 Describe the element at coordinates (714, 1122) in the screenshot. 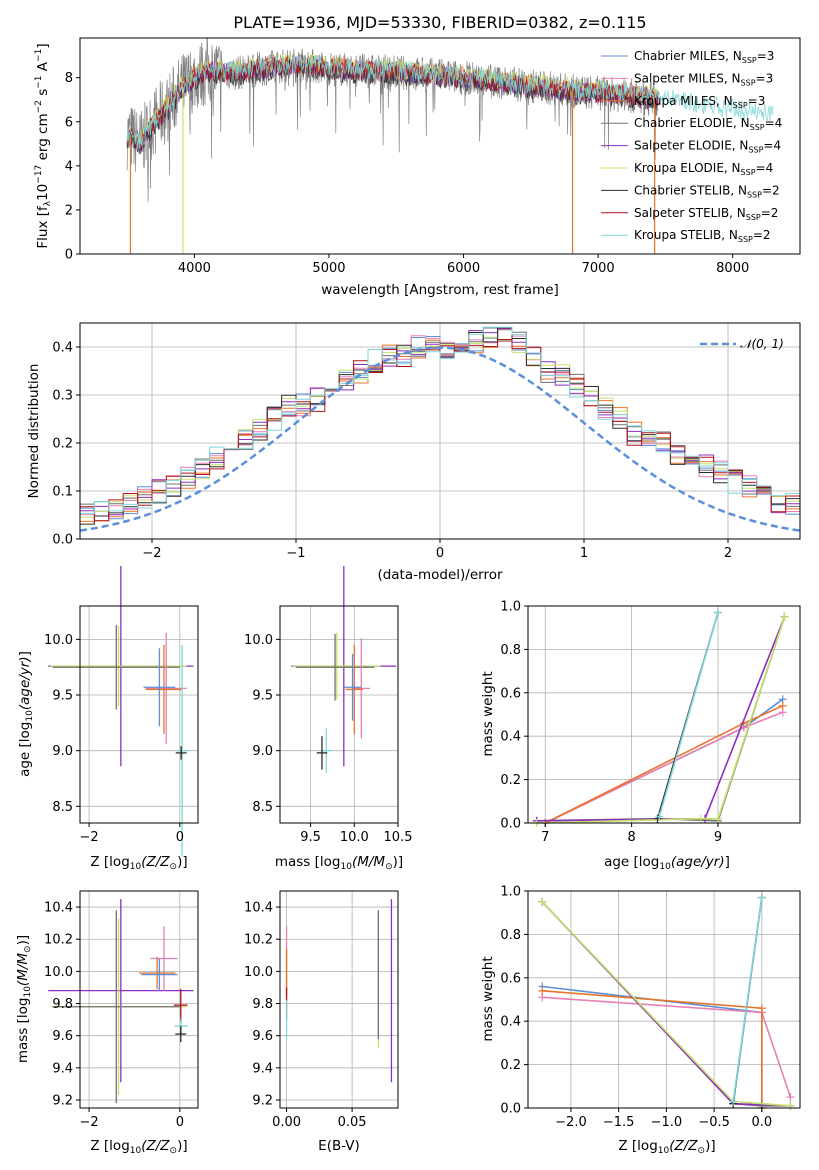

I see `x-tick-label: −0.5` at that location.